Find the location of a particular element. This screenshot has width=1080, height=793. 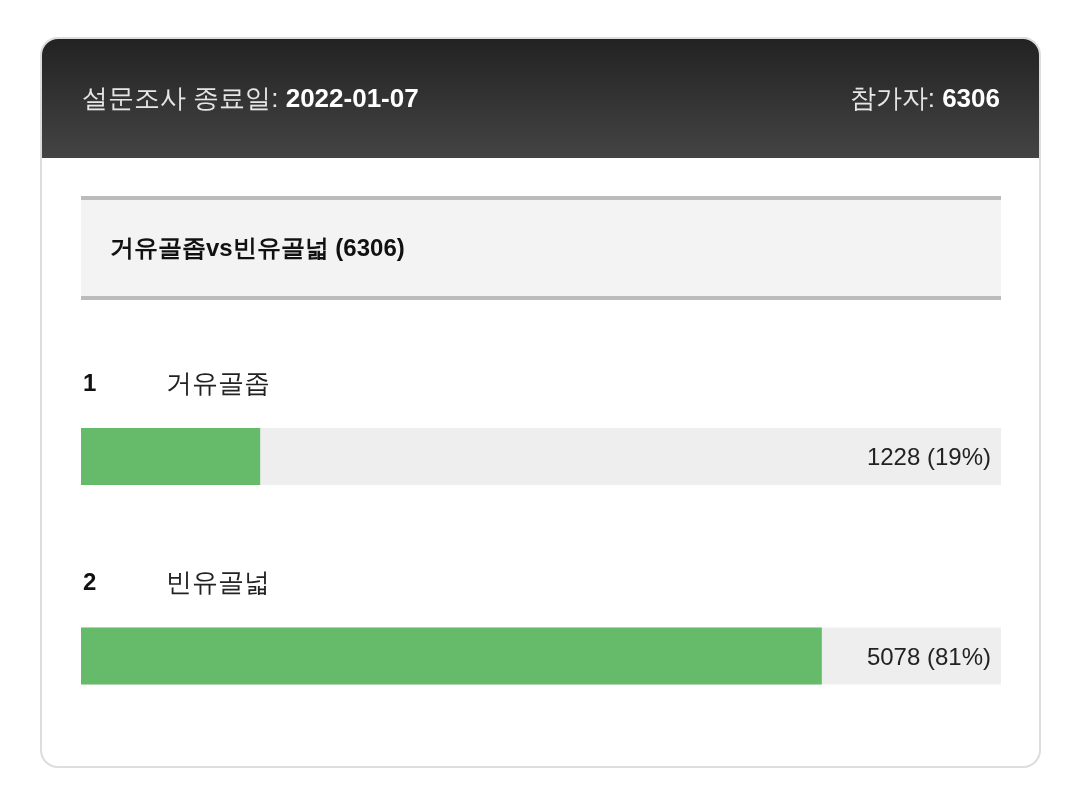

chart-title: 거유골좁vs빈유골넓 (6306) is located at coordinates (257, 248).